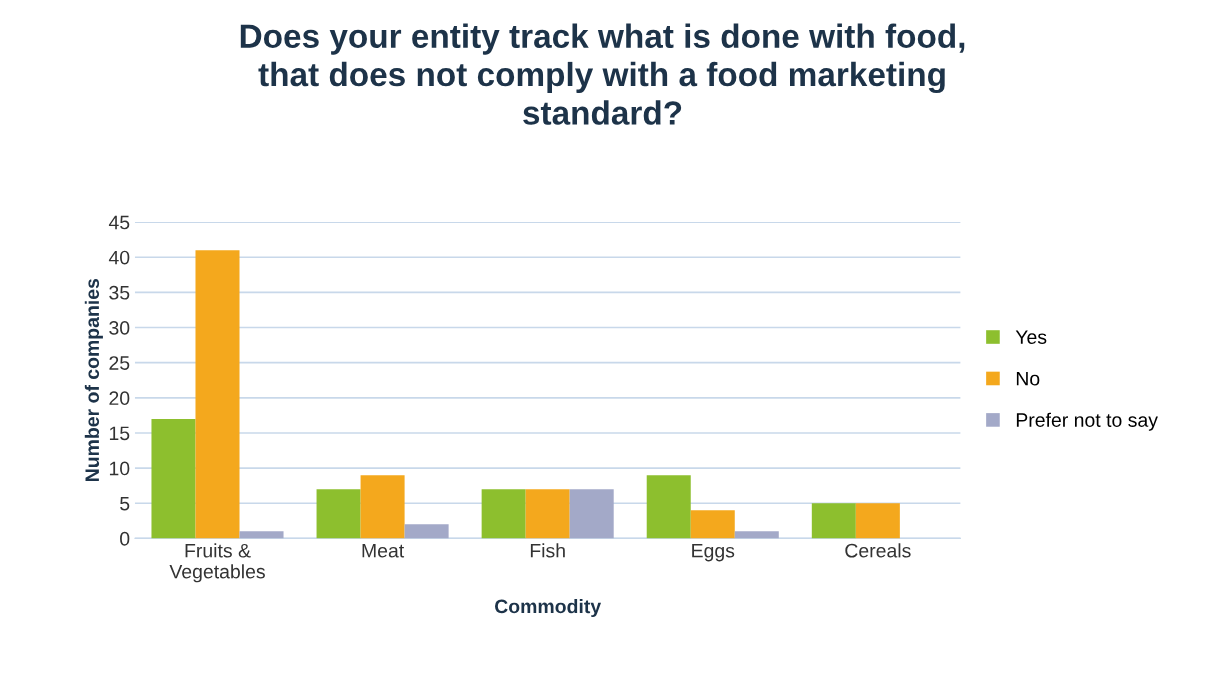 The width and height of the screenshot is (1205, 673). I want to click on y-tick-label: 10, so click(119, 468).